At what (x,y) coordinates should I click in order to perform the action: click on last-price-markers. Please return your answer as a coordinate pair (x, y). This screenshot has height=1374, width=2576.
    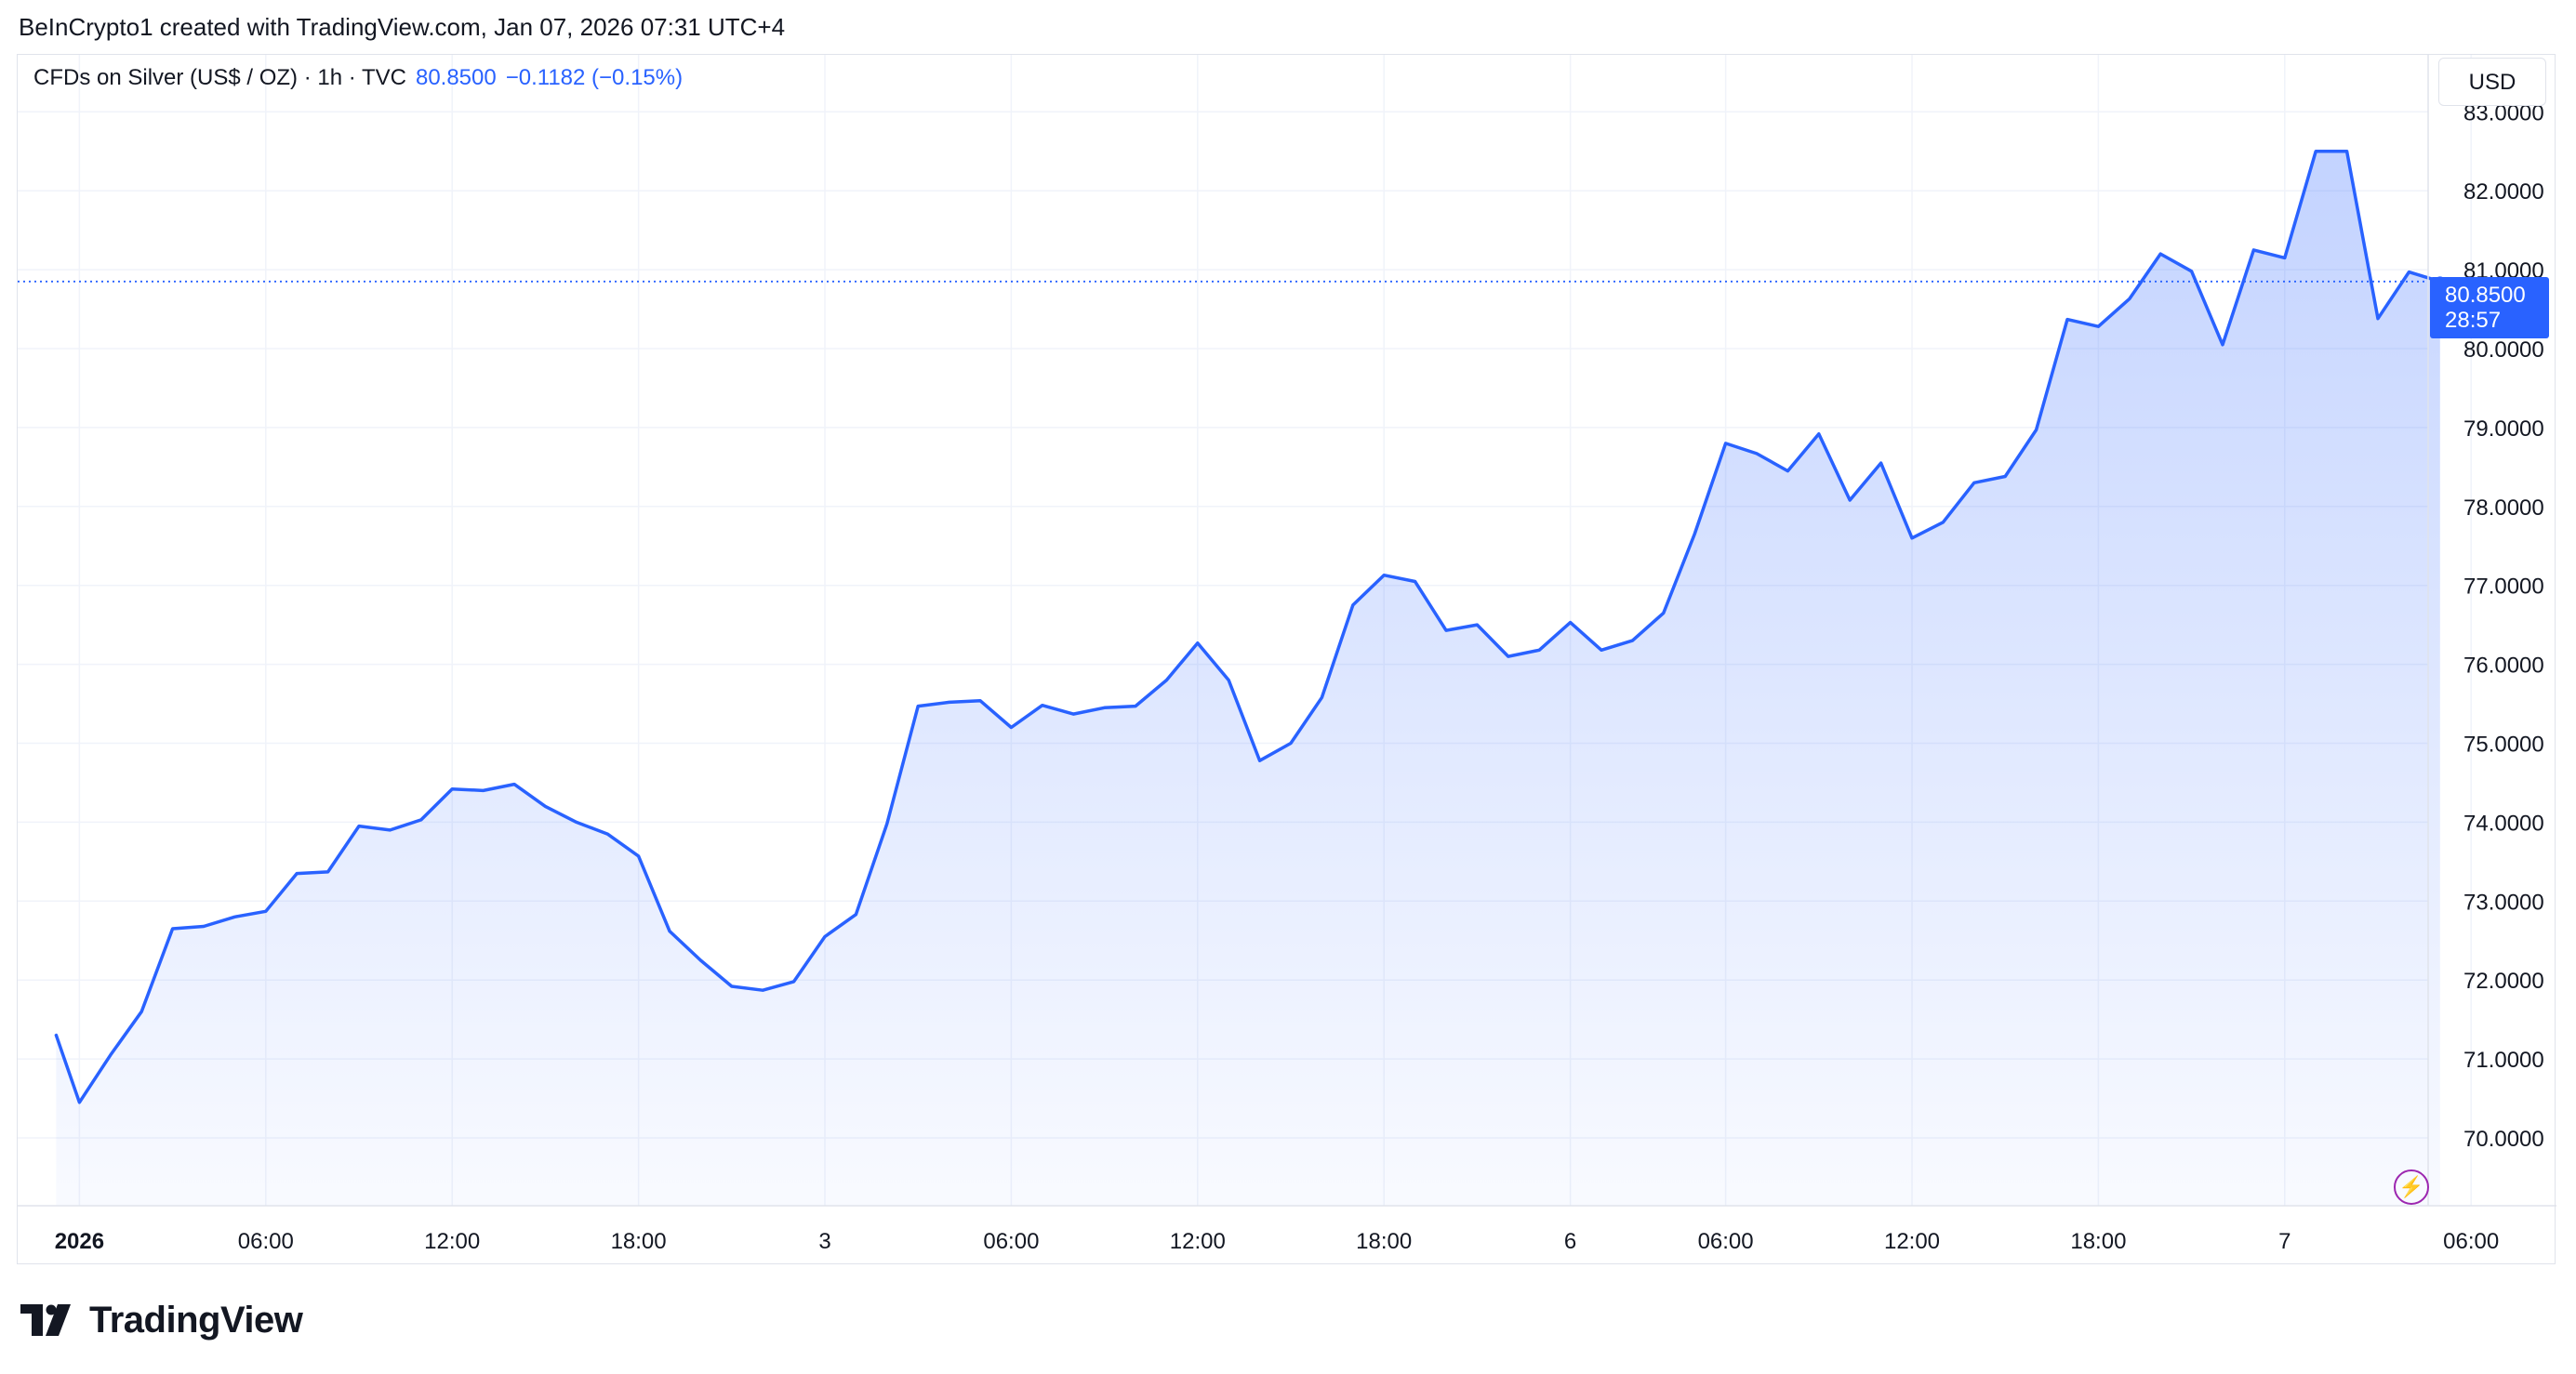
    Looking at the image, I should click on (1232, 282).